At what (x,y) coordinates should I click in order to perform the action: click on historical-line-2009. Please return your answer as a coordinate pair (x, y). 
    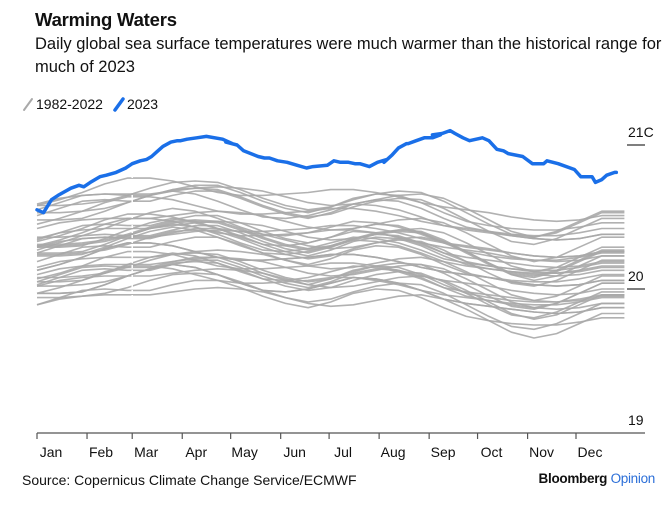
    Looking at the image, I should click on (330, 246).